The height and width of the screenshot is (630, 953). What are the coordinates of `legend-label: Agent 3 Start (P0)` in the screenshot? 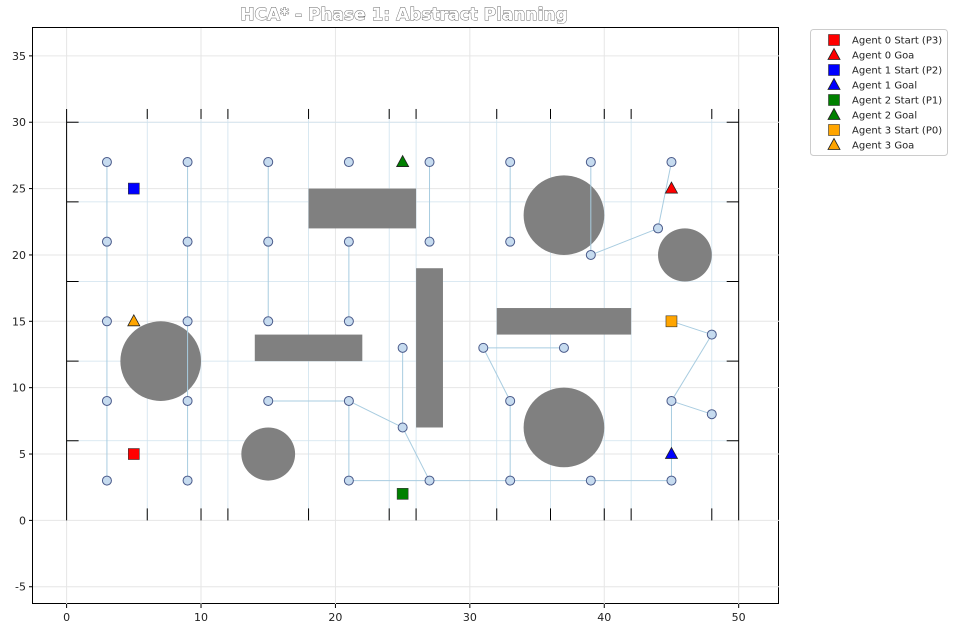 It's located at (897, 131).